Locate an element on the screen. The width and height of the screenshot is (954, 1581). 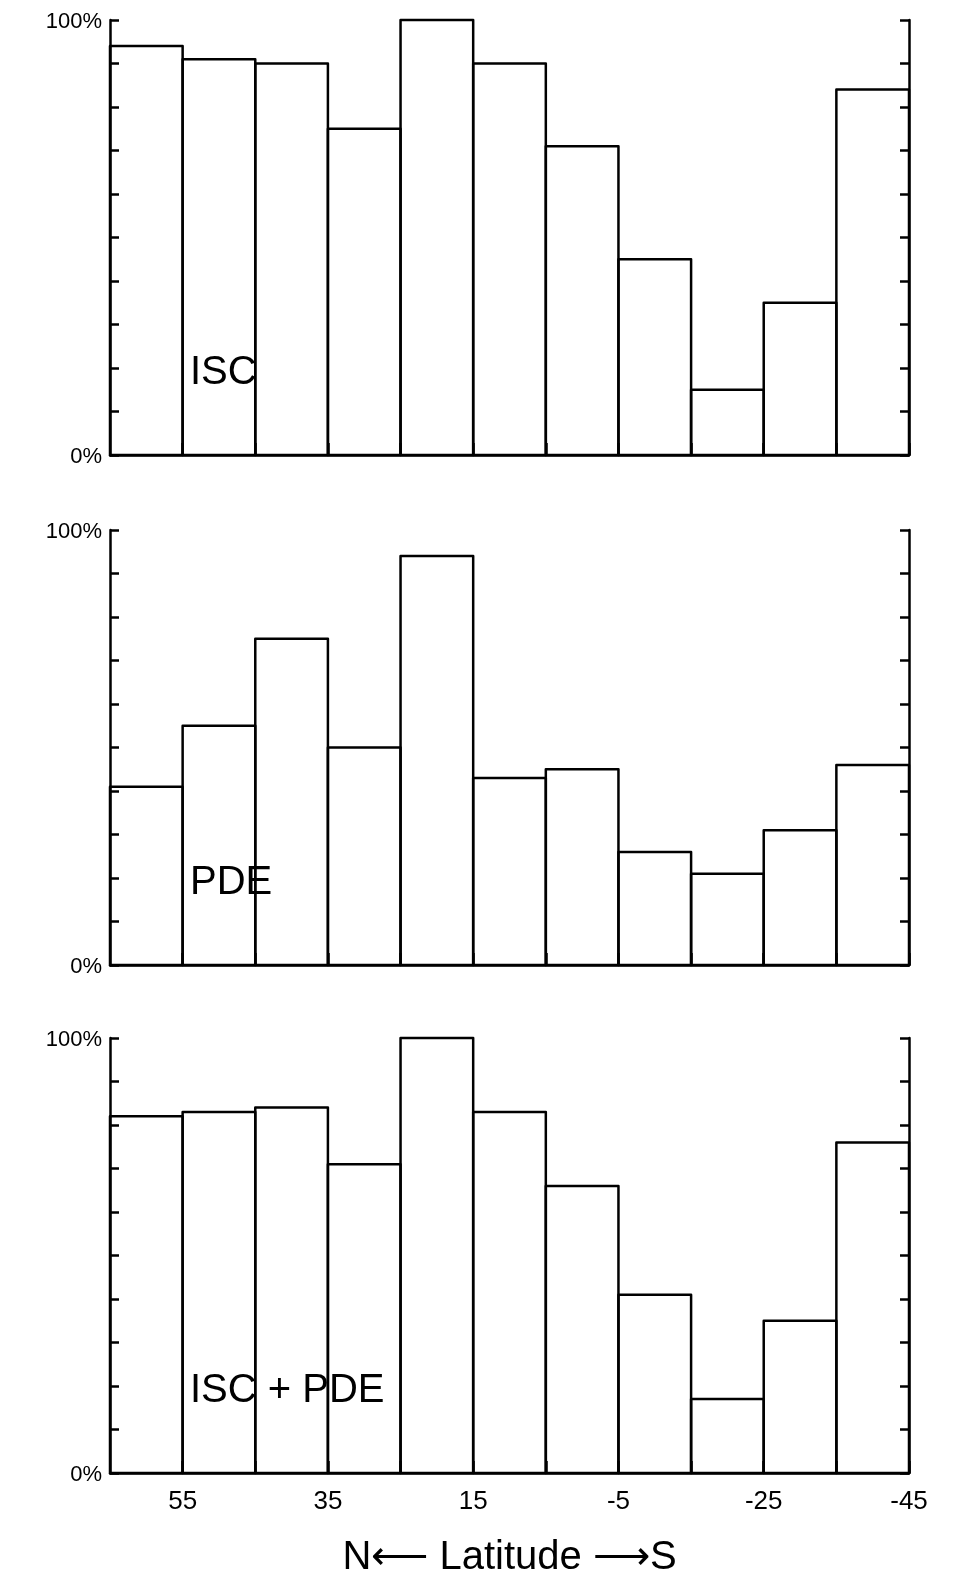
x-axis-title: N⟵ Latitude ⟶S is located at coordinates (509, 1555).